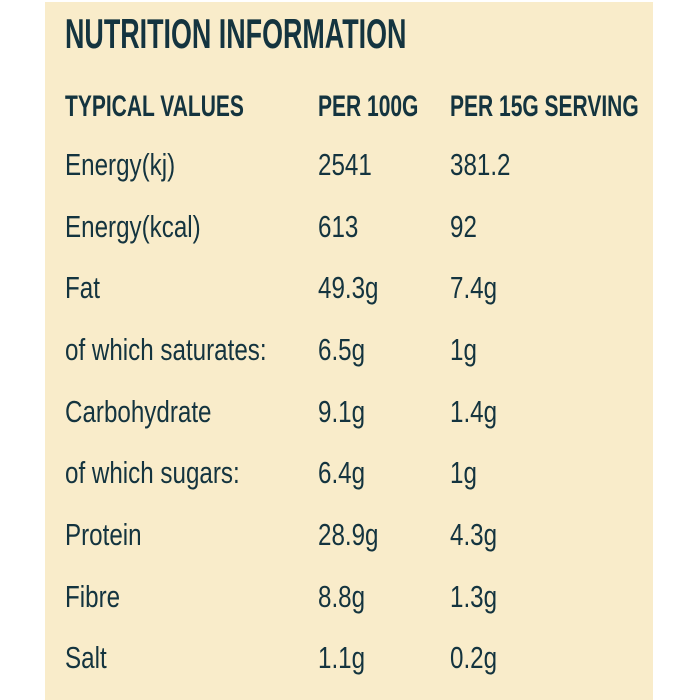 The image size is (700, 700). Describe the element at coordinates (474, 534) in the screenshot. I see `row-value-per-15g-serving: 4.3g` at that location.